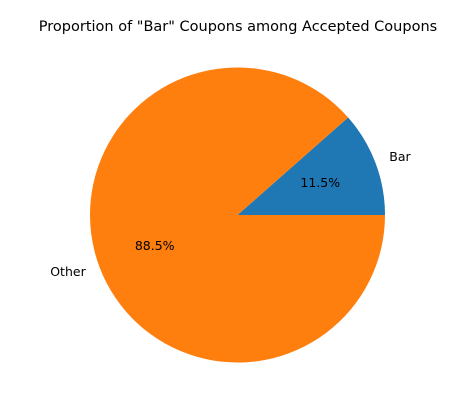  Describe the element at coordinates (320, 182) in the screenshot. I see `slice-percent-bar: 11.5%` at that location.